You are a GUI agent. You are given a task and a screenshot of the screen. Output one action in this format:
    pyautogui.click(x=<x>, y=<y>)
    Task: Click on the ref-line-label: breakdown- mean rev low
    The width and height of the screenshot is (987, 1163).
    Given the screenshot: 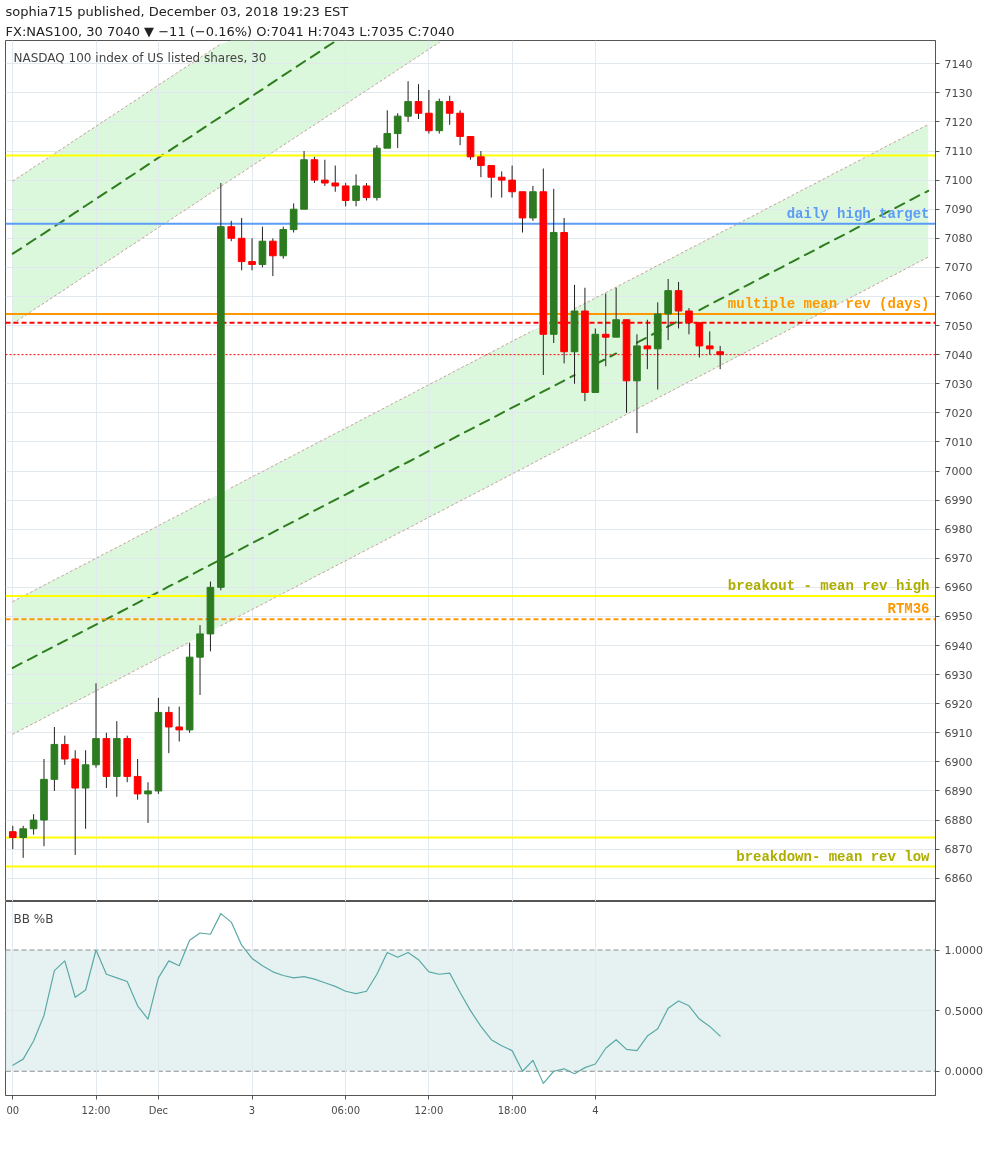 What is the action you would take?
    pyautogui.click(x=833, y=856)
    